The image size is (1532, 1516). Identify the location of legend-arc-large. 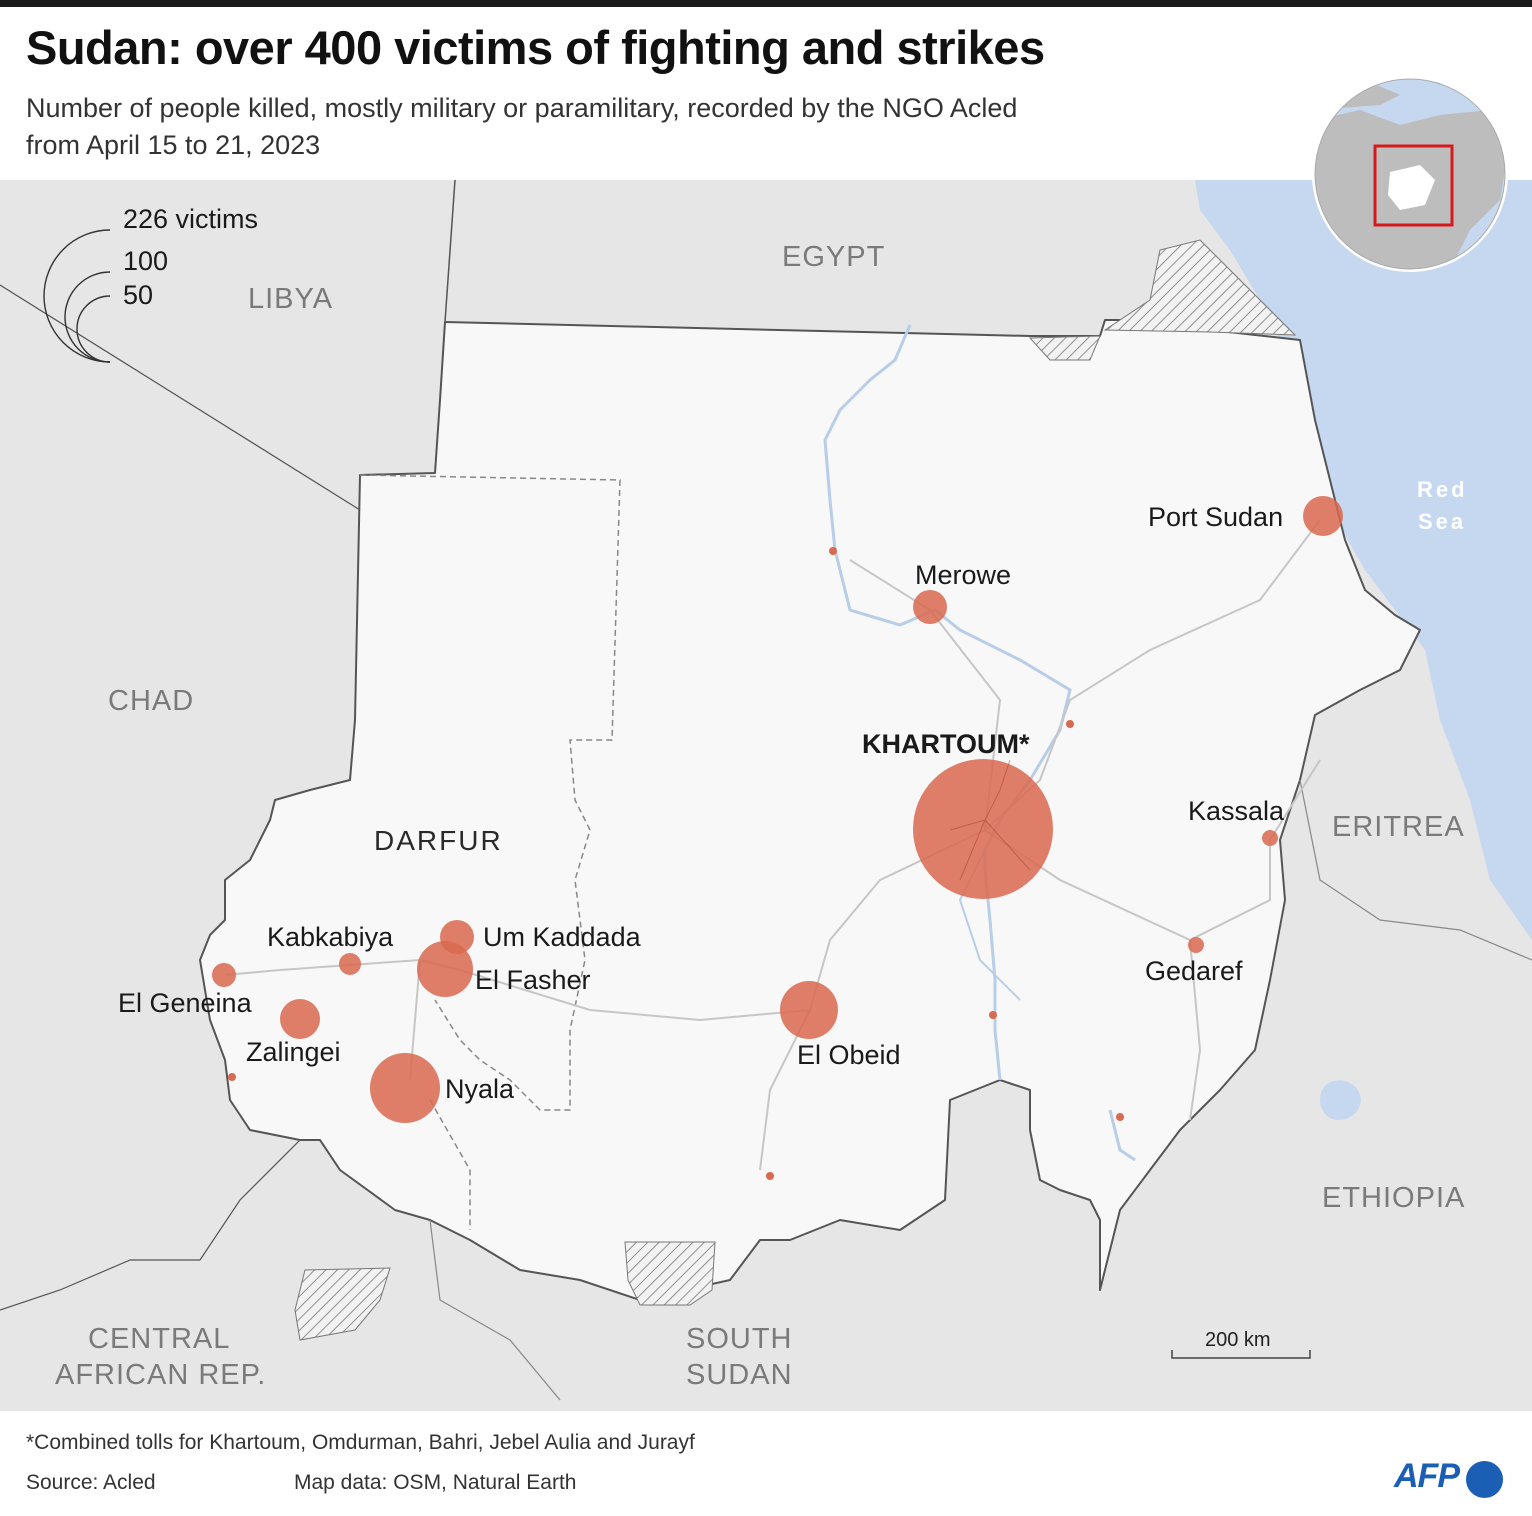
(77, 296).